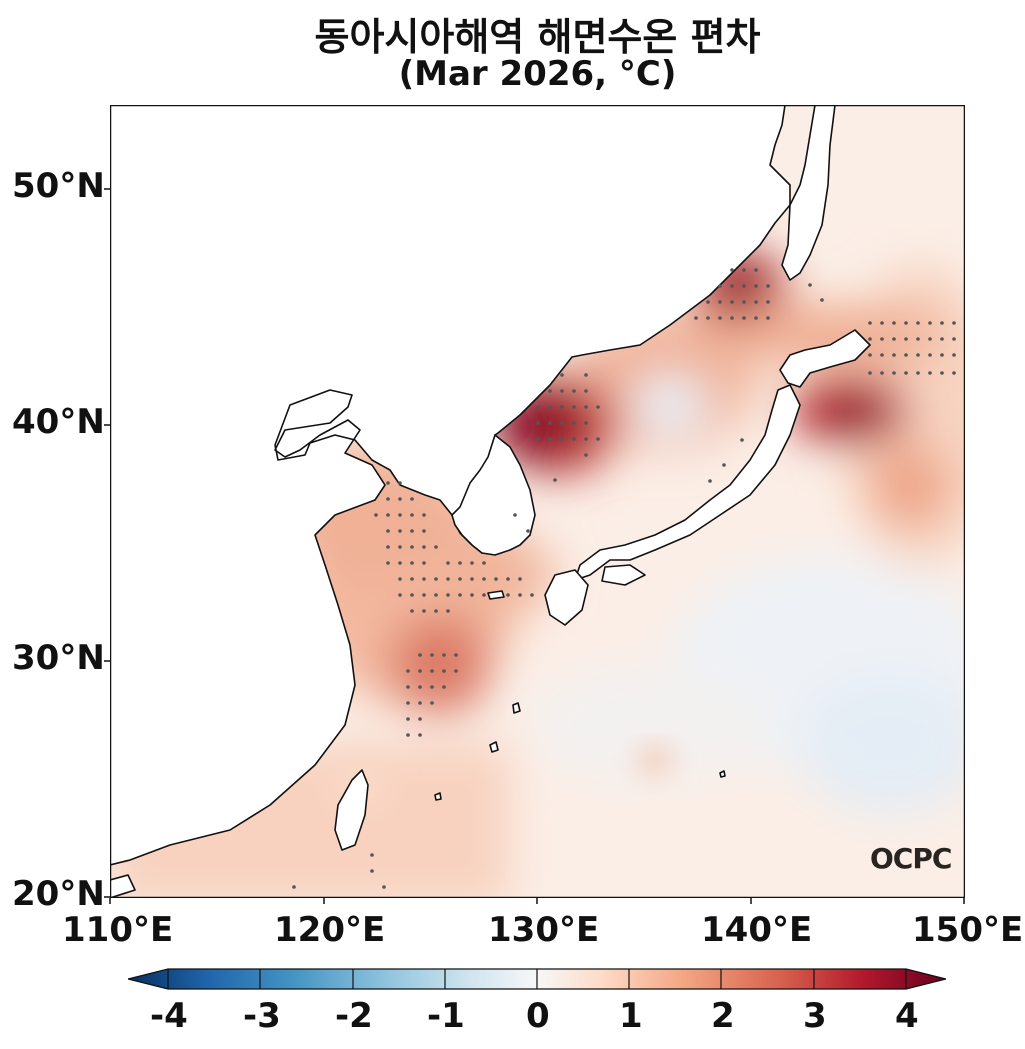  I want to click on lat-label-50: 50°N, so click(58, 186).